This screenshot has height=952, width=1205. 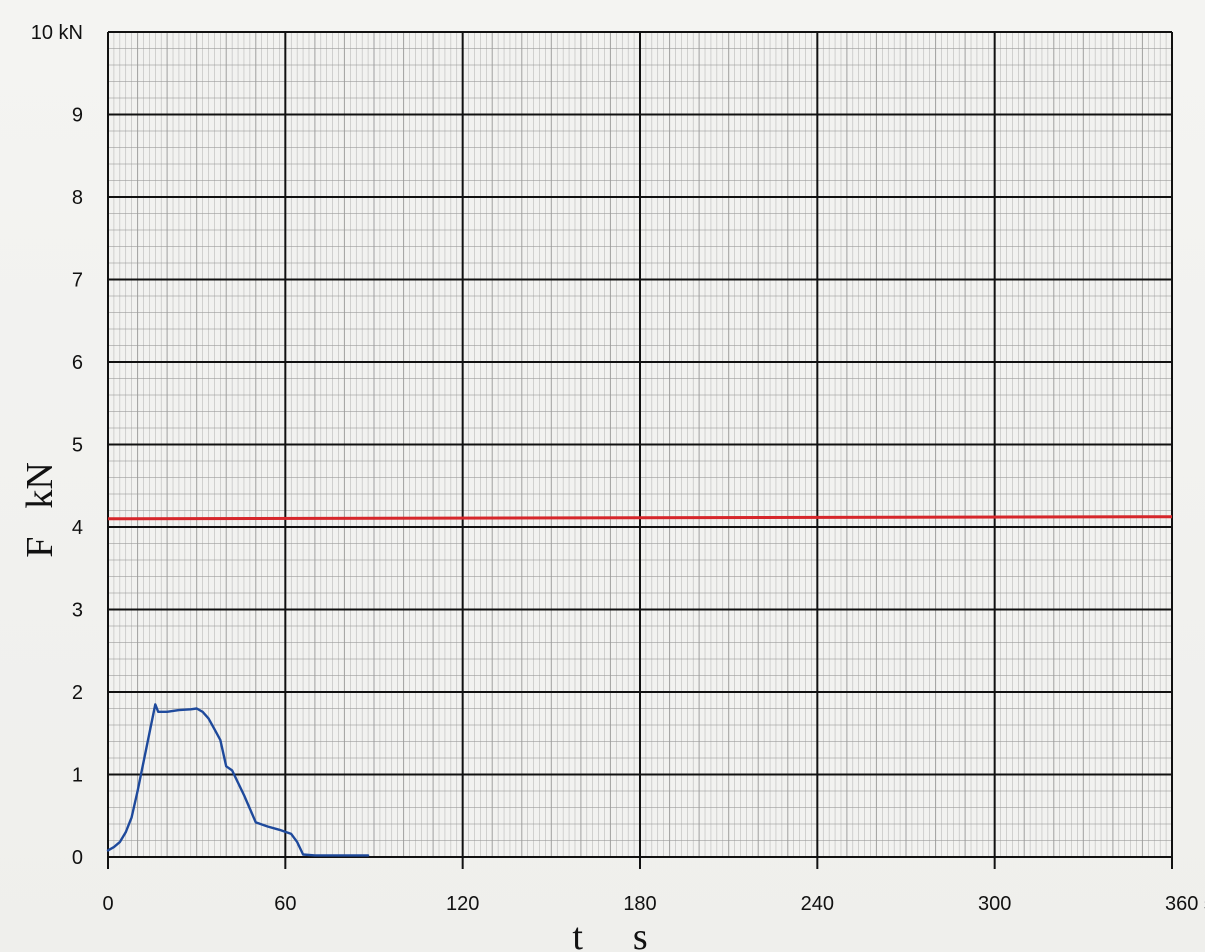 I want to click on y-tick-label: 5, so click(x=77, y=446).